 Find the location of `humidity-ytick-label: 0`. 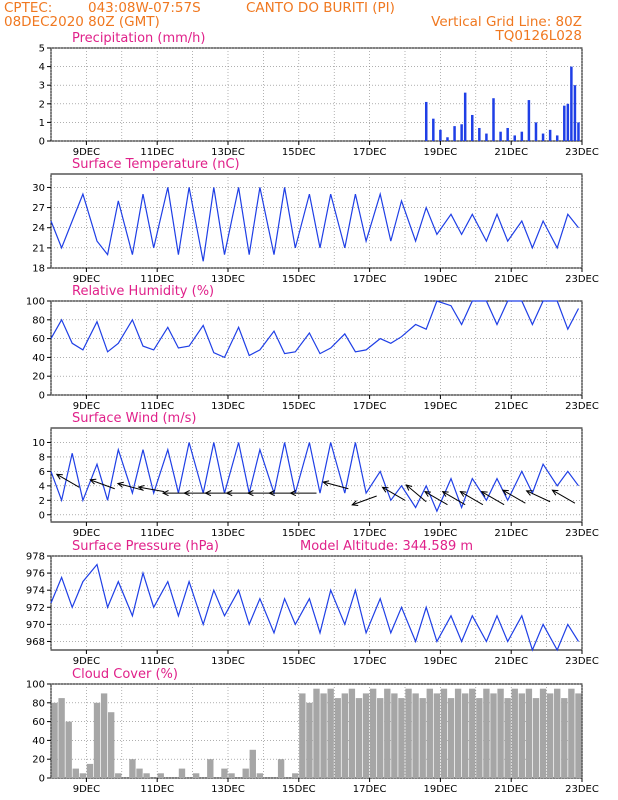

humidity-ytick-label: 0 is located at coordinates (42, 396).